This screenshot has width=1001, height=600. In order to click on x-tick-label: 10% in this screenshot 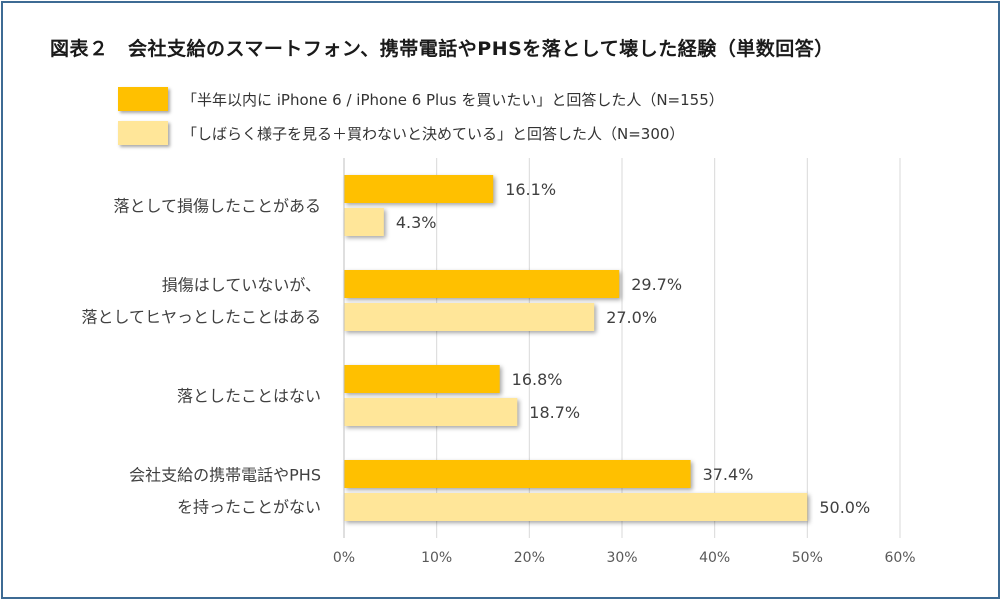, I will do `click(436, 558)`.